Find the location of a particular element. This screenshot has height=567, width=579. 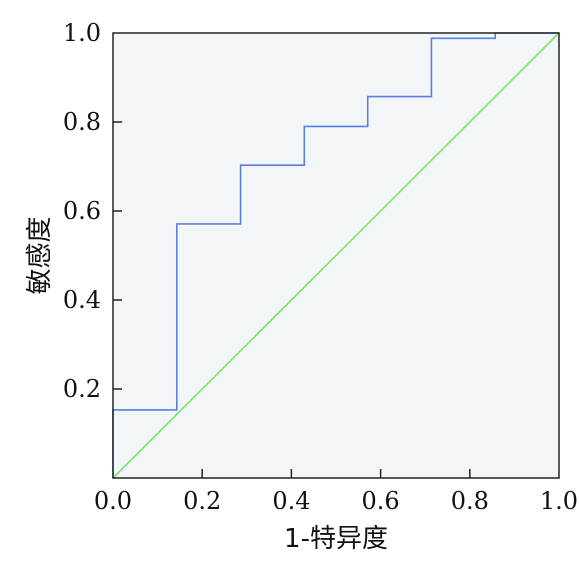

x-tick-label: 0.2 is located at coordinates (202, 501).